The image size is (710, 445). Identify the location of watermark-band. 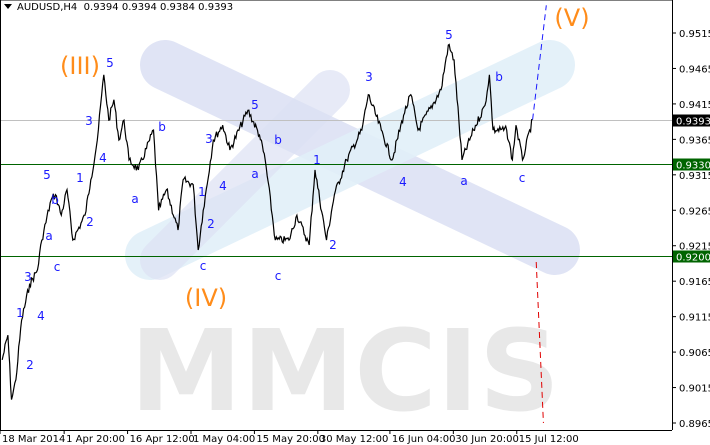
(245, 175).